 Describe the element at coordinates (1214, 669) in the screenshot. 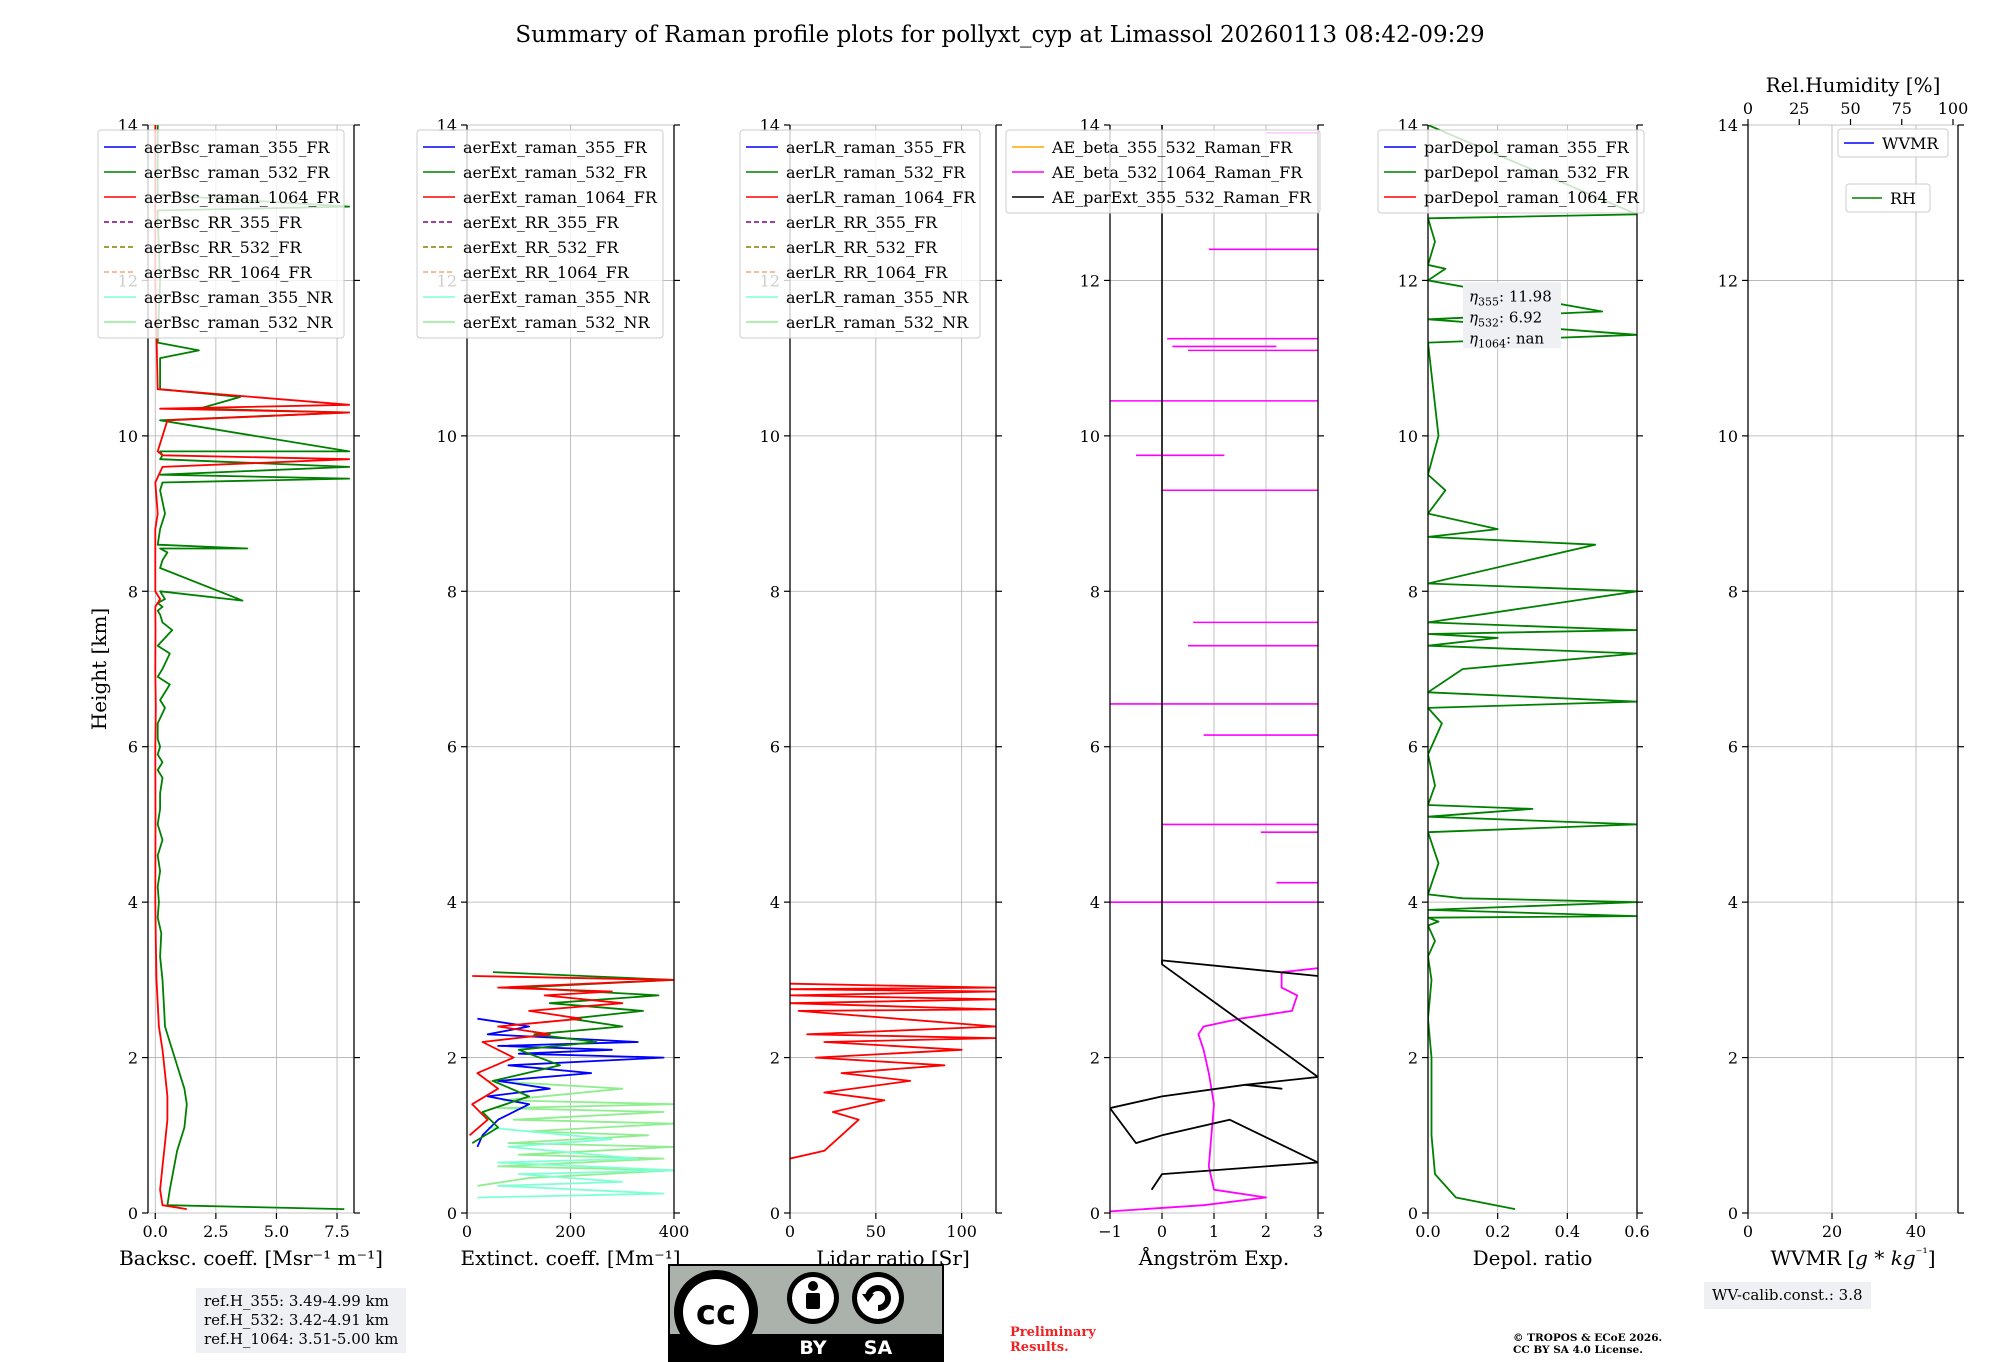

I see `series-group-ae` at that location.